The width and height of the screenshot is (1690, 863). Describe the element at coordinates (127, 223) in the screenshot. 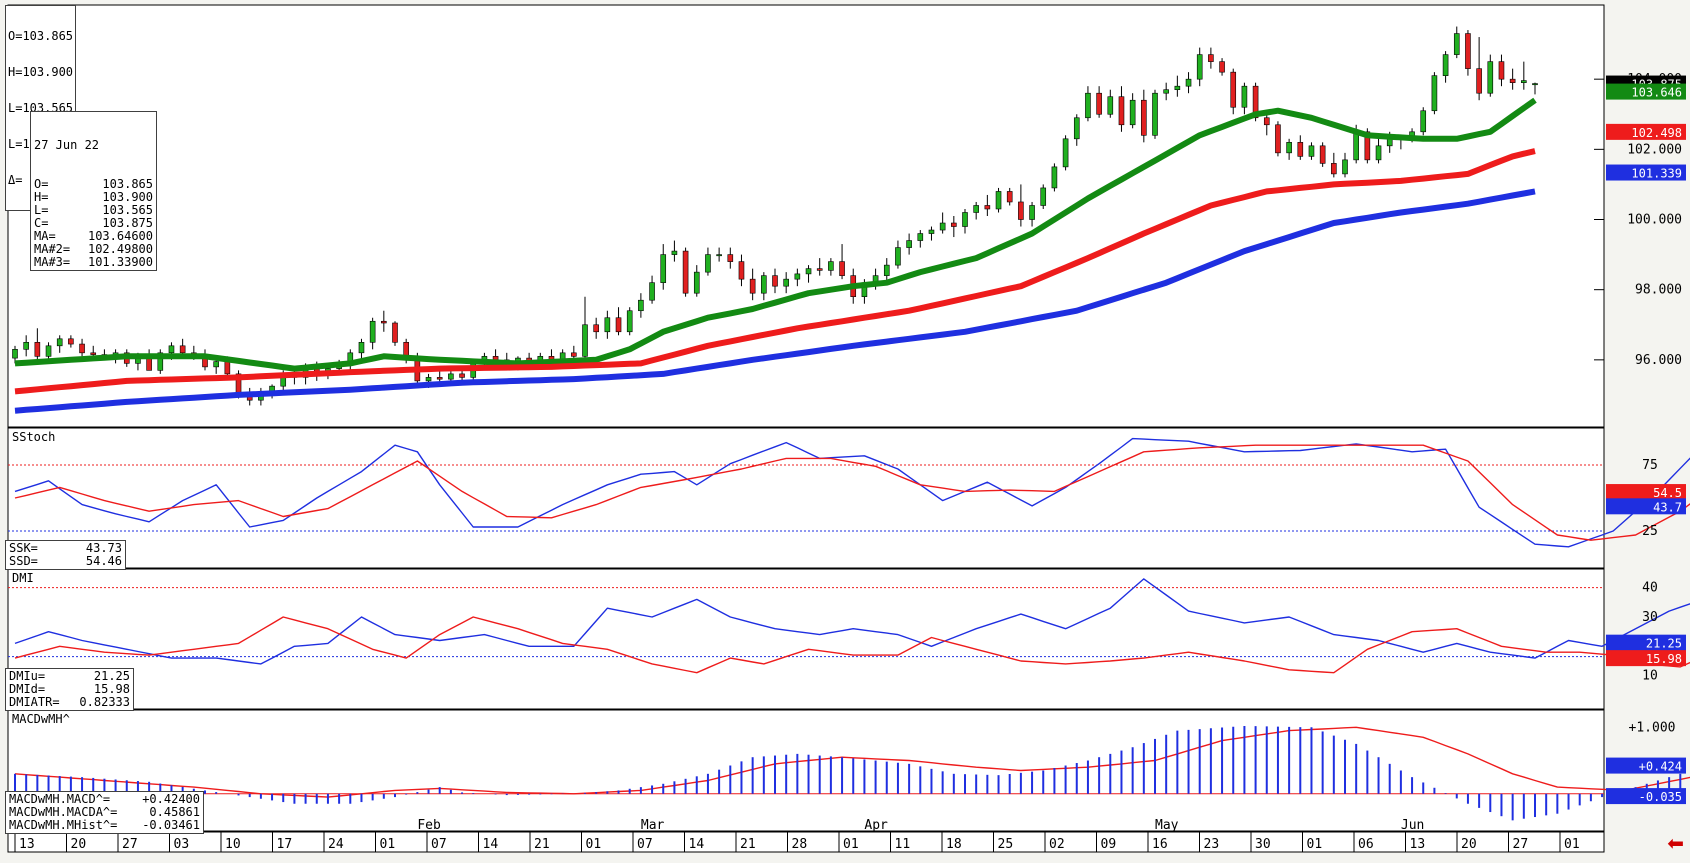

I see `data-window-value: 103.875` at that location.